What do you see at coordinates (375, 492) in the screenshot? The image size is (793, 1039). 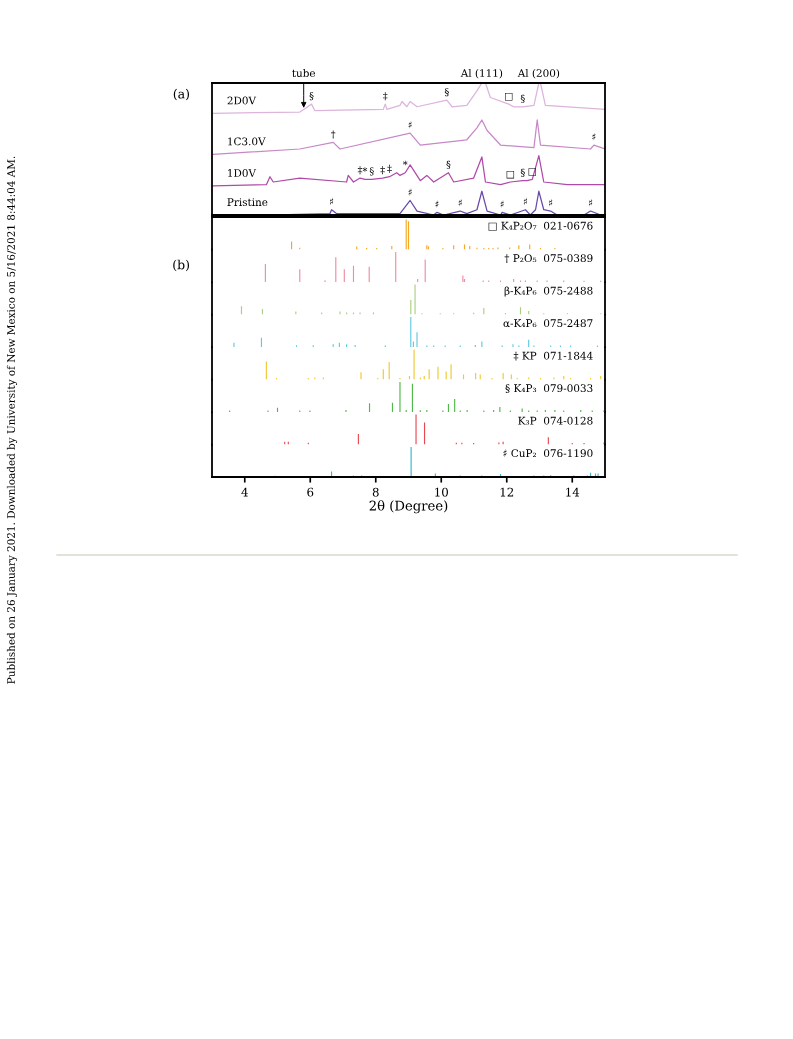 I see `x-tick-label: 8` at bounding box center [375, 492].